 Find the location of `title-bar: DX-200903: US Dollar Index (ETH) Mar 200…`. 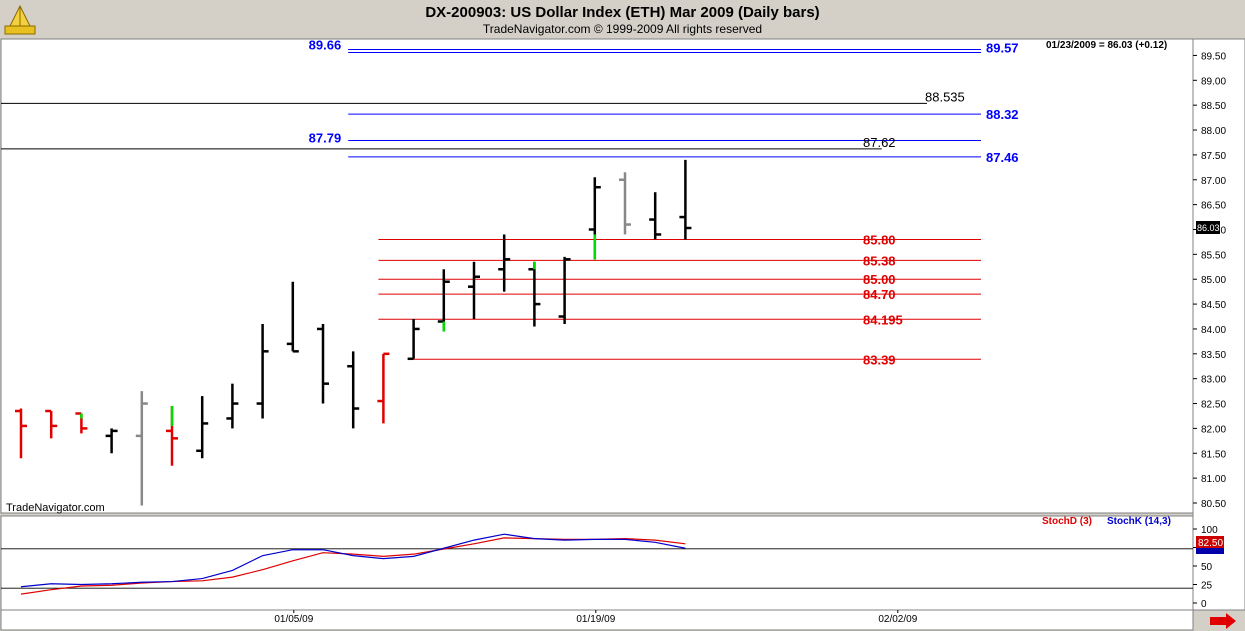

title-bar: DX-200903: US Dollar Index (ETH) Mar 200… is located at coordinates (622, 19).